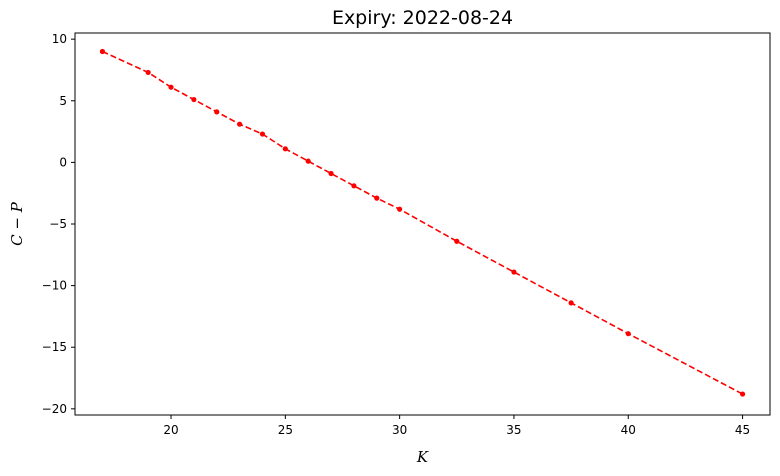 The image size is (780, 476). What do you see at coordinates (59, 39) in the screenshot?
I see `y-tick-label: 10` at bounding box center [59, 39].